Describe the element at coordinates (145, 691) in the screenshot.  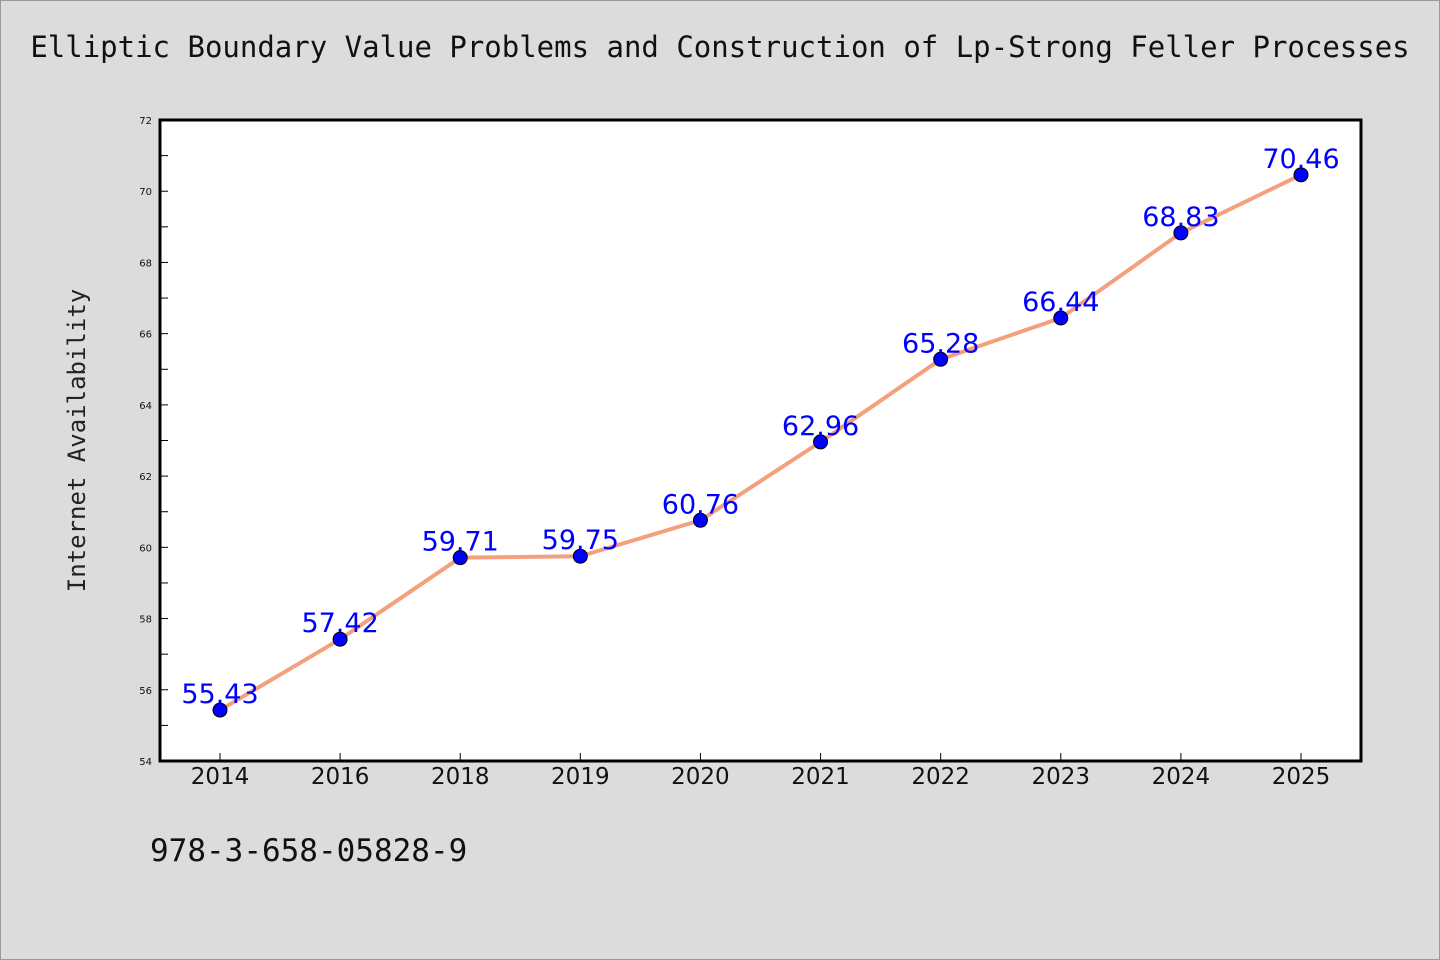
I see `y-tick-label: 56` at that location.